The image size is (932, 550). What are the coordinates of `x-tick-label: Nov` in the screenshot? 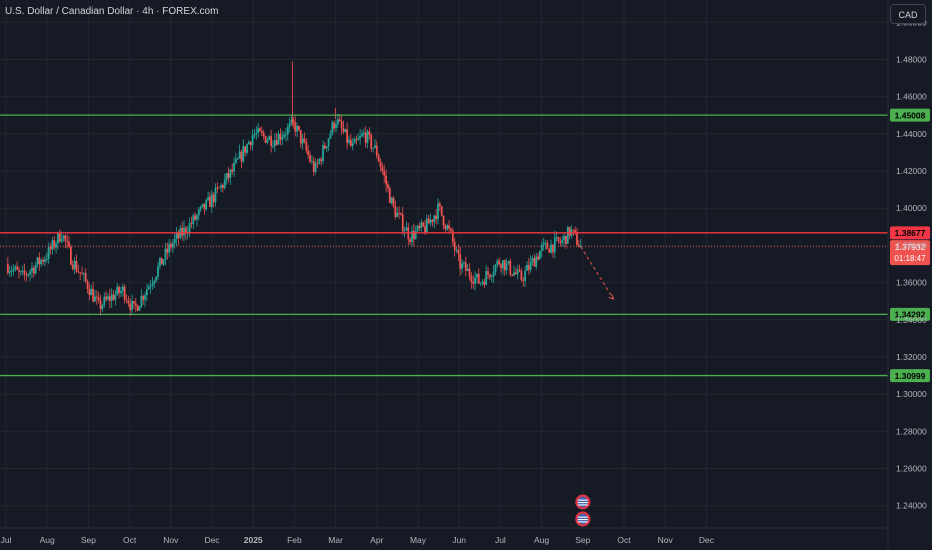 It's located at (171, 540).